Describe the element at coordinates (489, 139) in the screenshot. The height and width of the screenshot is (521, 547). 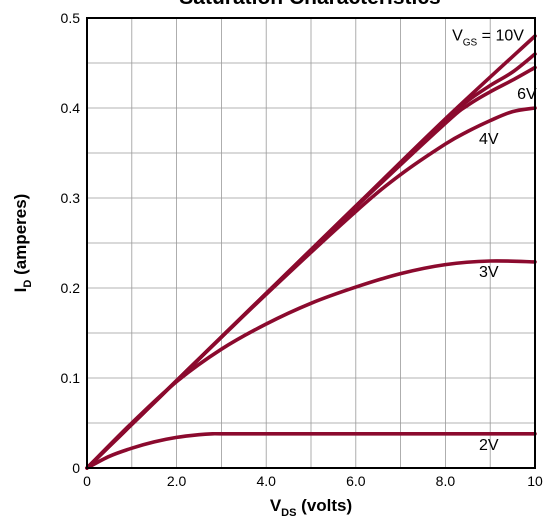
I see `curve-label-4v: 4V` at that location.